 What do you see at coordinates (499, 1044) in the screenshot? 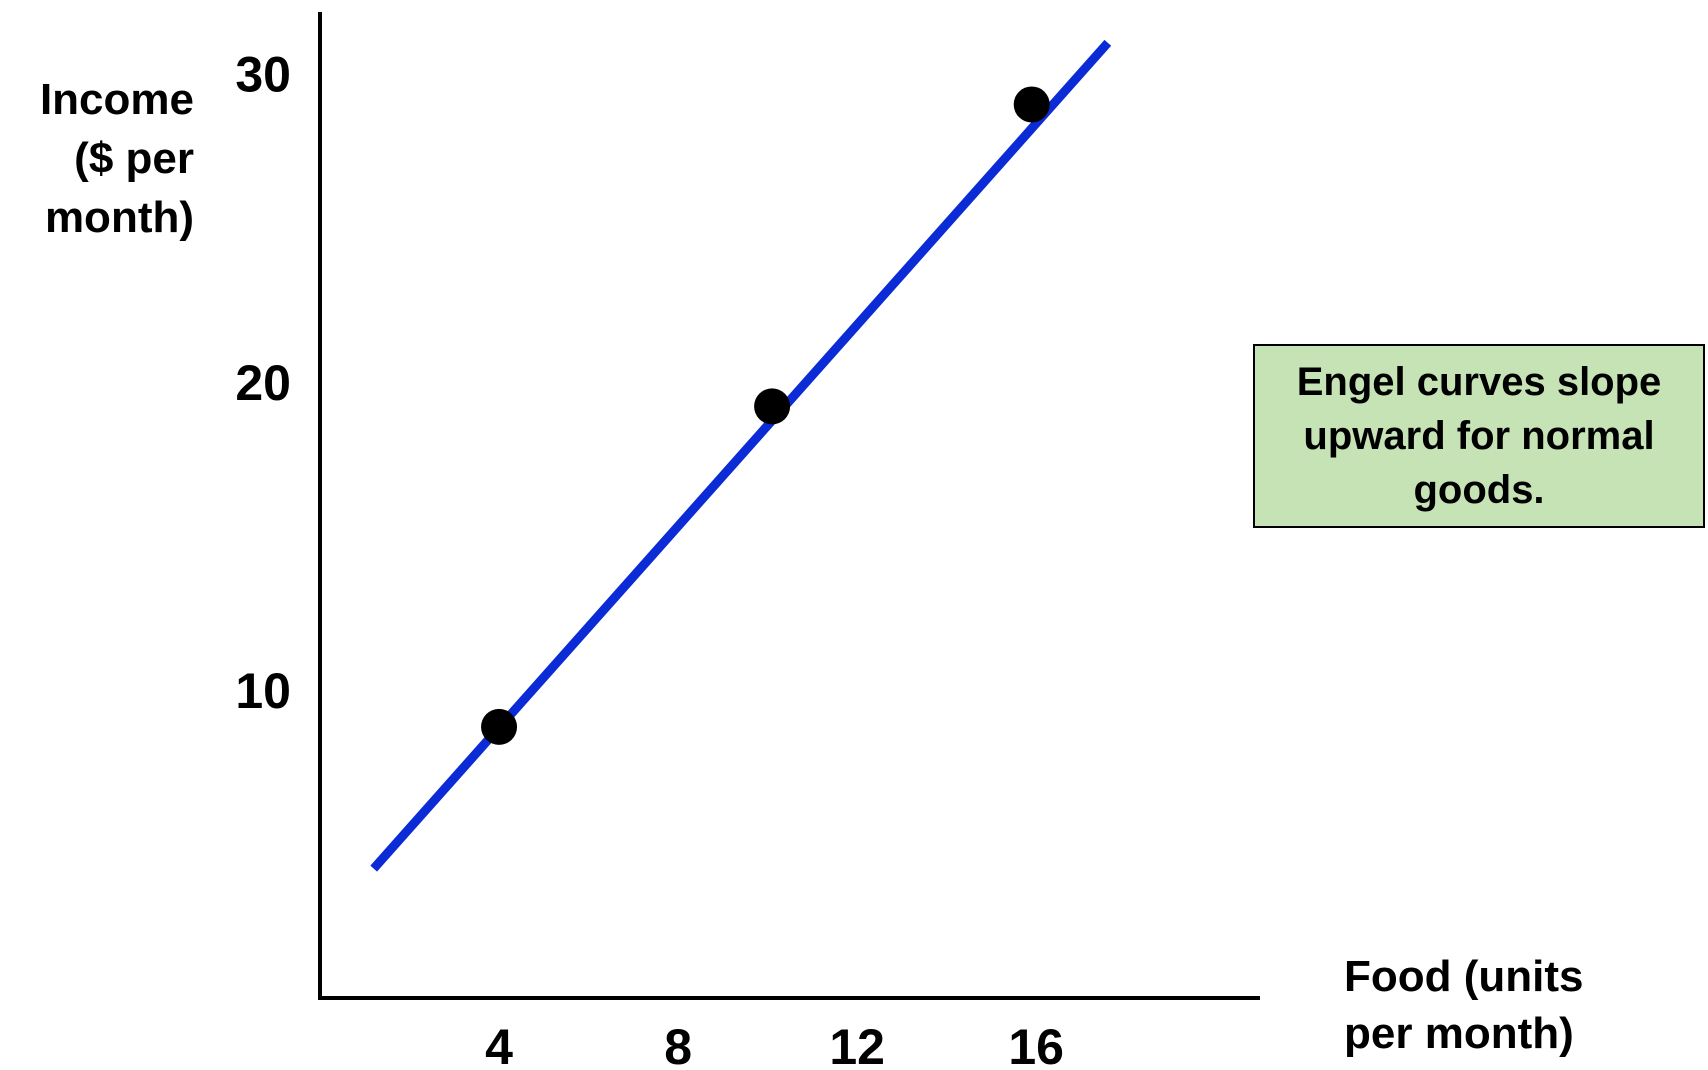
I see `x-tick-label: 4` at bounding box center [499, 1044].